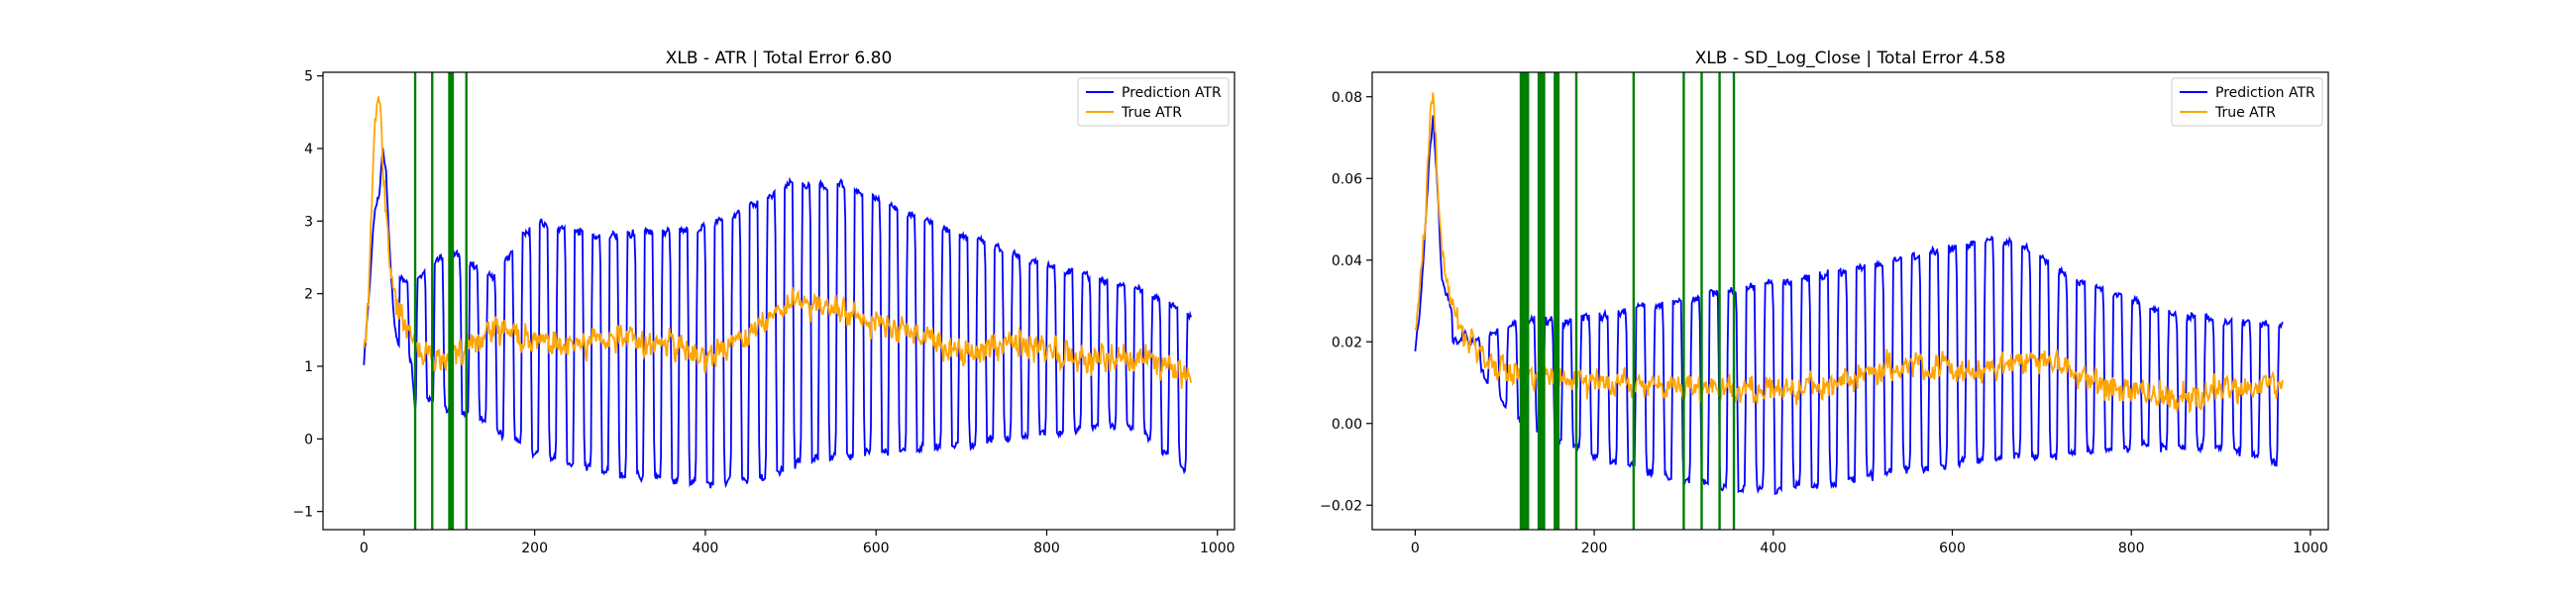 Image resolution: width=2576 pixels, height=594 pixels. I want to click on y-tick-label: 5, so click(308, 77).